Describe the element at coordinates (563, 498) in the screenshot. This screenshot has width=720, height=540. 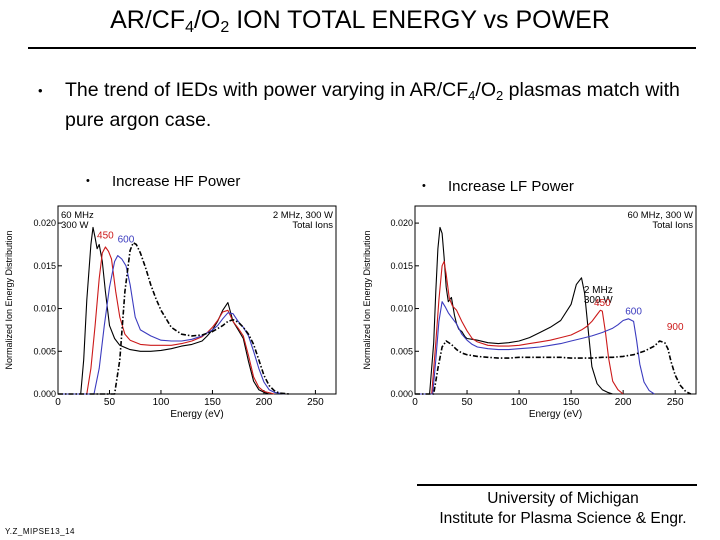
I see `university-name: University of Michigan` at that location.